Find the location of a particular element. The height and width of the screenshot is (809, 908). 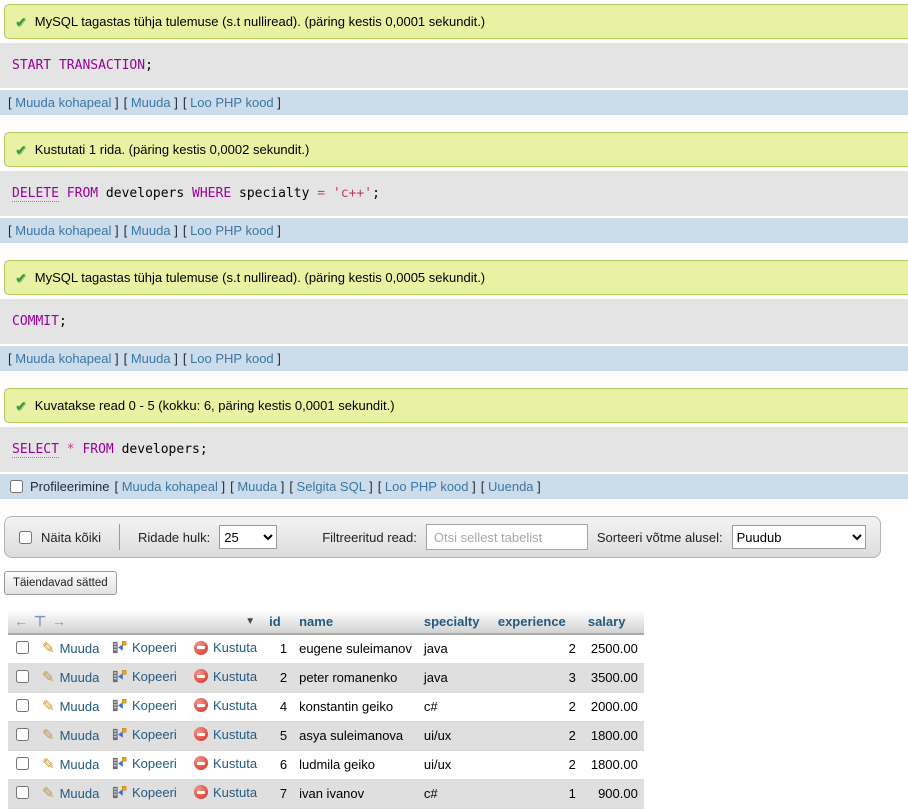

query-action-link: Selgita SQL is located at coordinates (331, 486).